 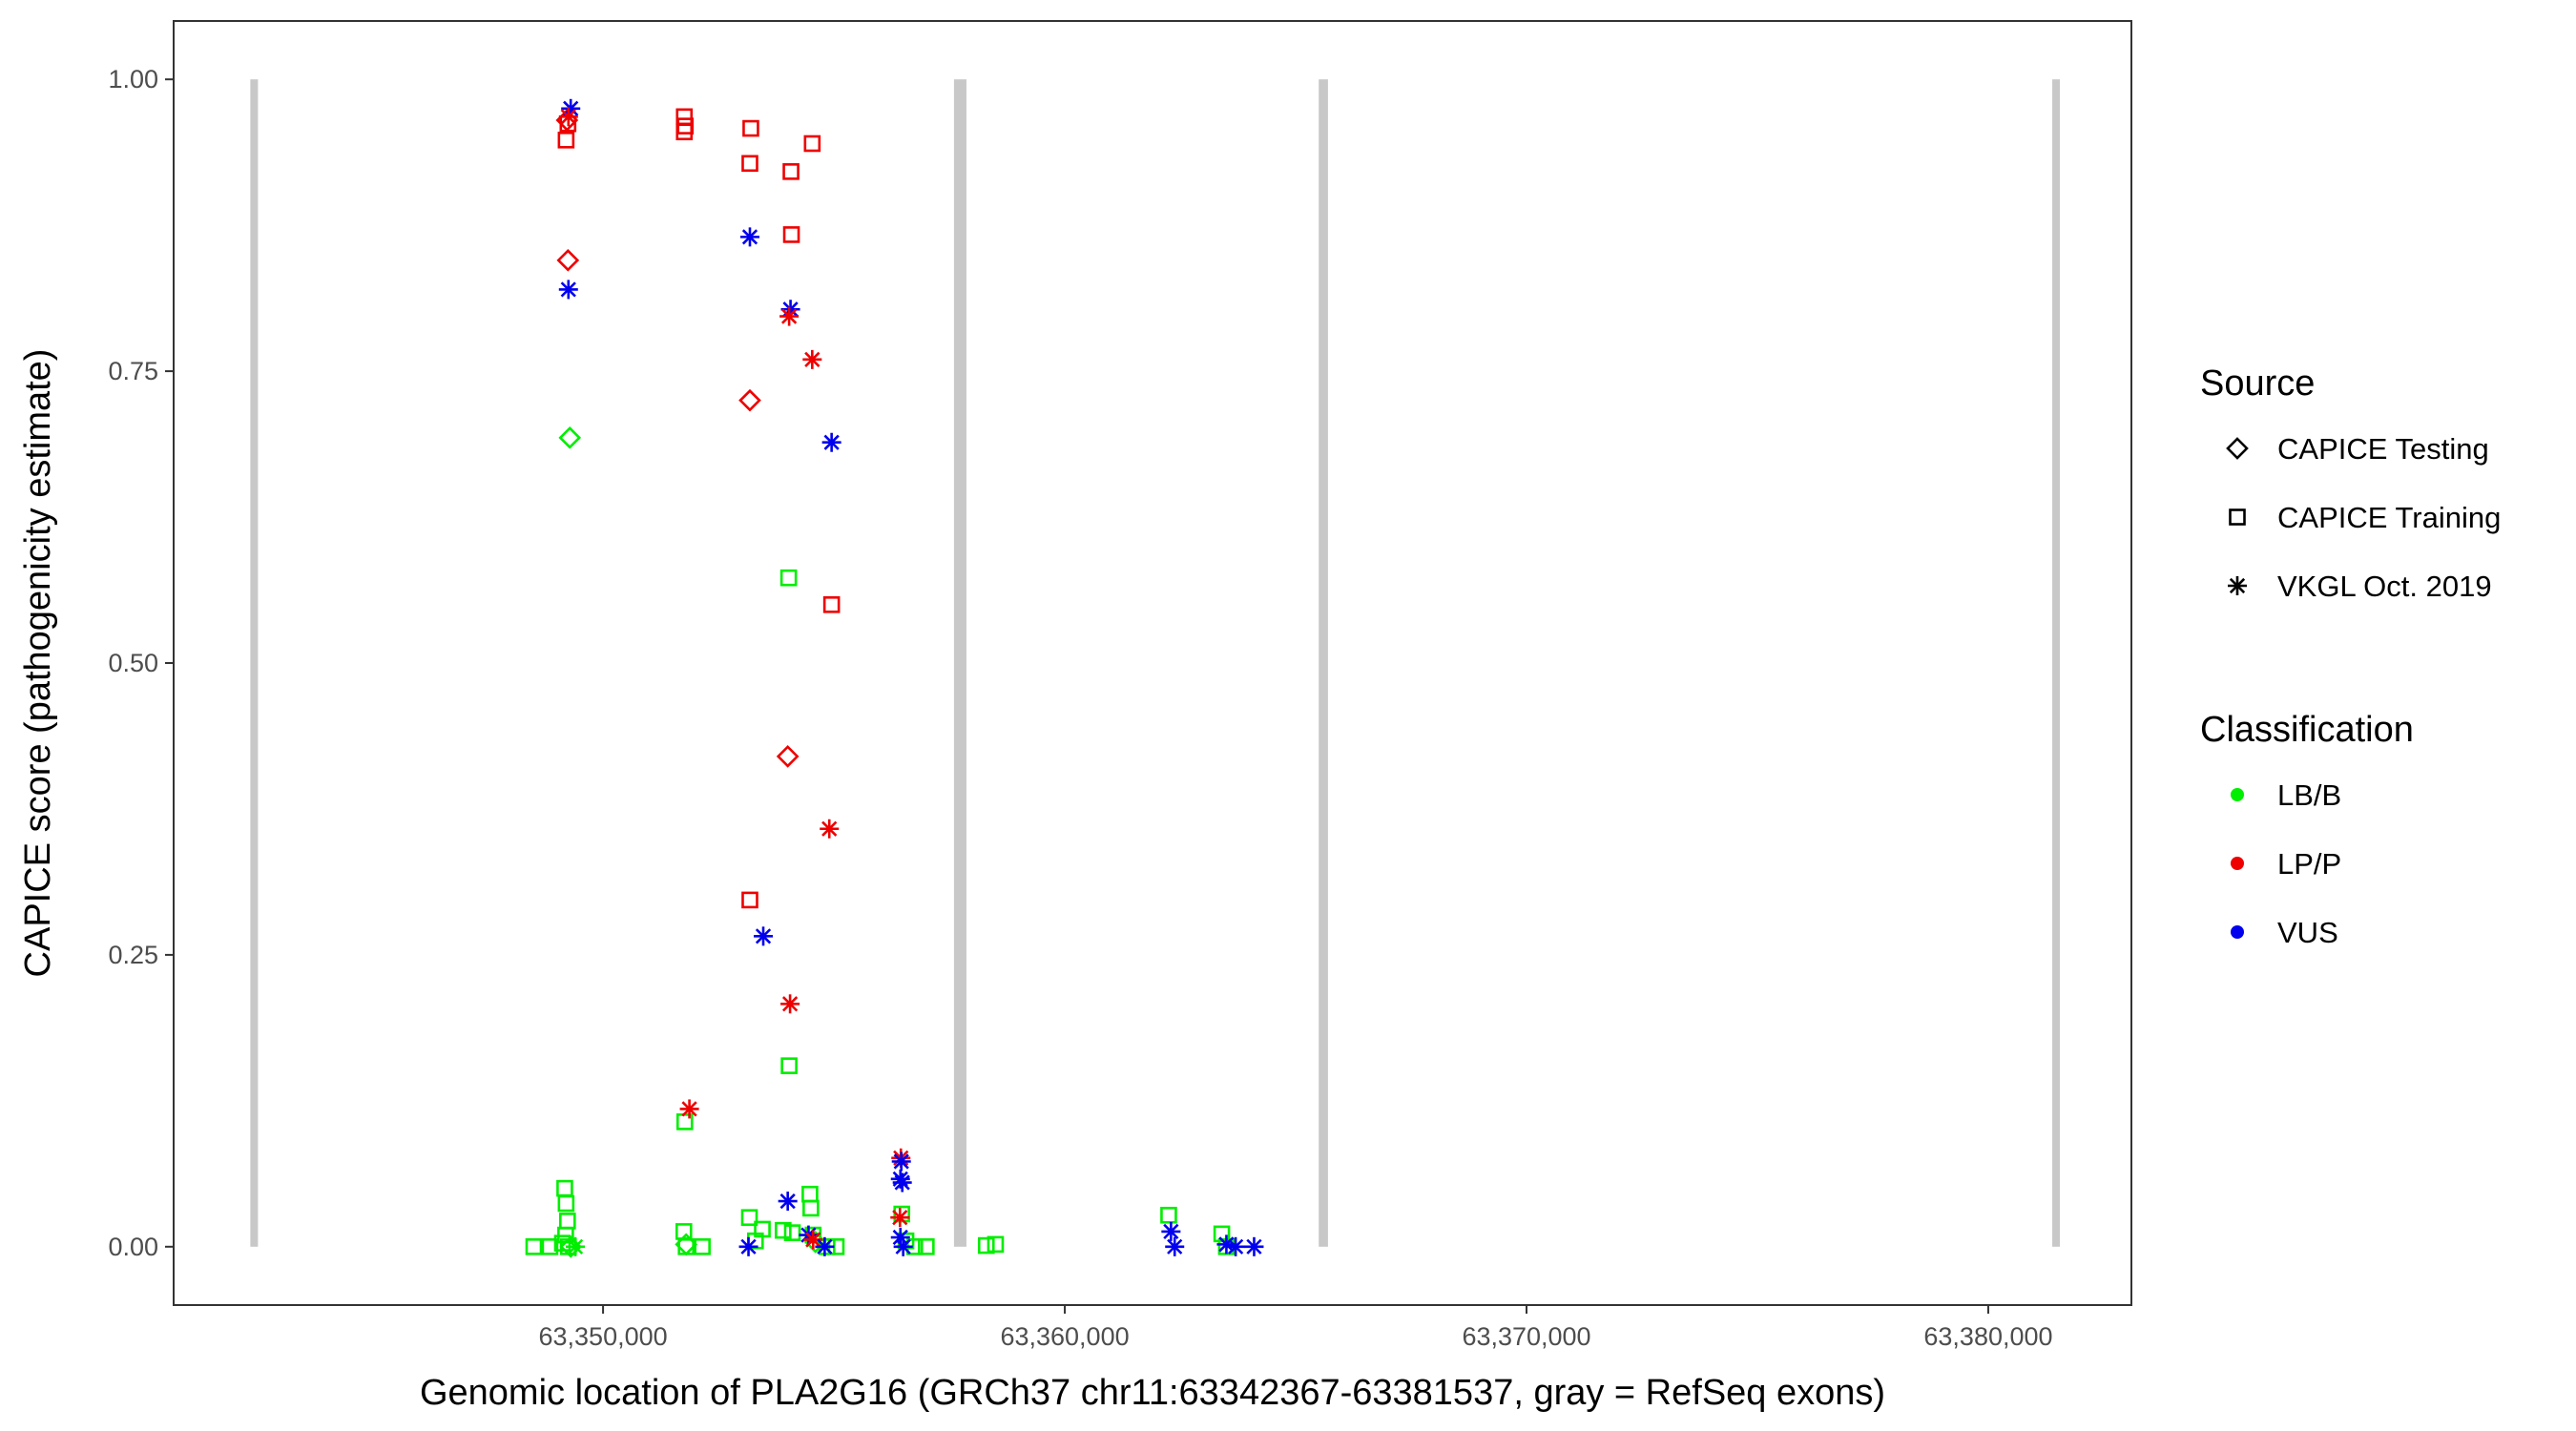 What do you see at coordinates (133, 79) in the screenshot?
I see `y-tick-label: 1.00` at bounding box center [133, 79].